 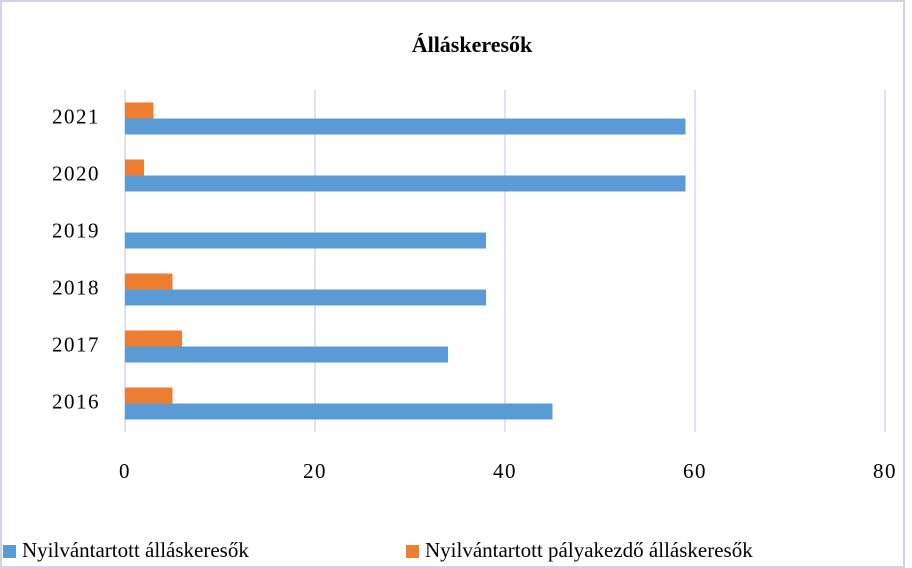 What do you see at coordinates (315, 471) in the screenshot?
I see `x-tick-label: 20` at bounding box center [315, 471].